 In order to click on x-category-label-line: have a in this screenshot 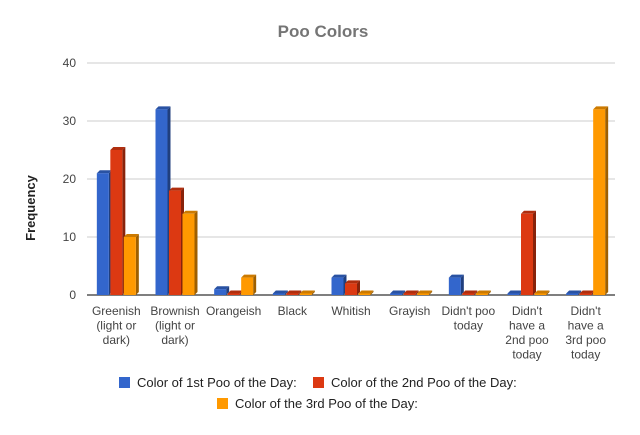, I will do `click(527, 326)`.